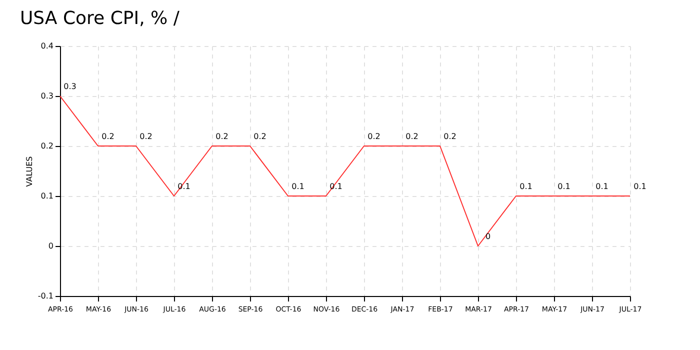 Image resolution: width=700 pixels, height=350 pixels. Describe the element at coordinates (488, 236) in the screenshot. I see `data-label: 0` at that location.